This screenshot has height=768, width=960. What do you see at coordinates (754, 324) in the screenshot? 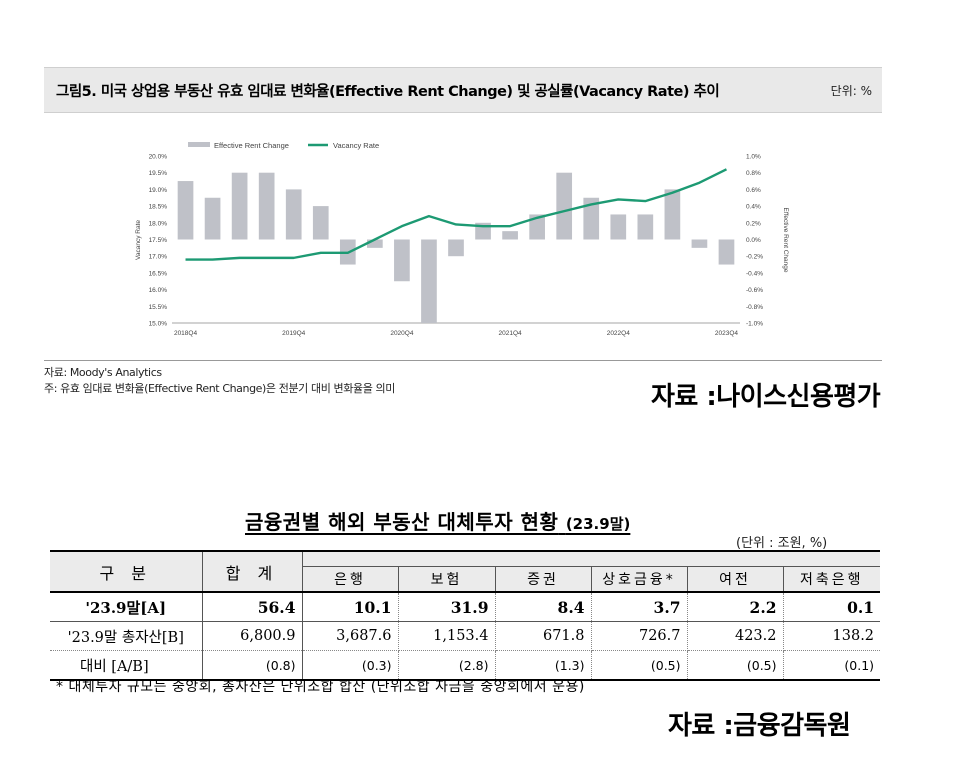
I see `right-tick-label: -1.0%` at bounding box center [754, 324].